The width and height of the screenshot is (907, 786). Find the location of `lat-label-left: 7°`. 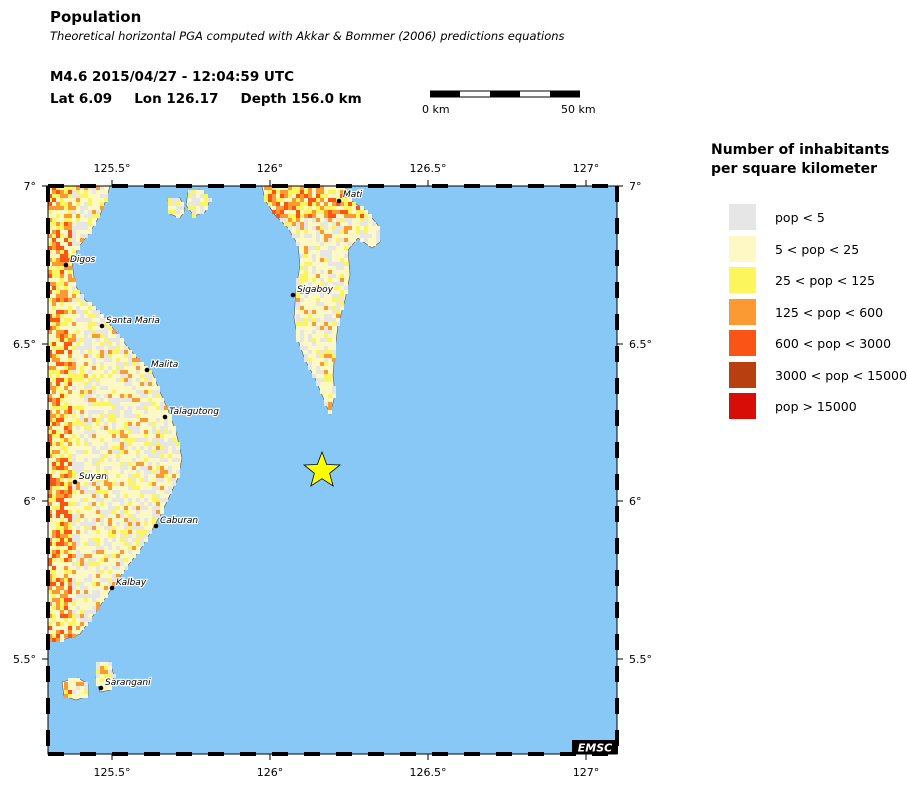

lat-label-left: 7° is located at coordinates (30, 186).